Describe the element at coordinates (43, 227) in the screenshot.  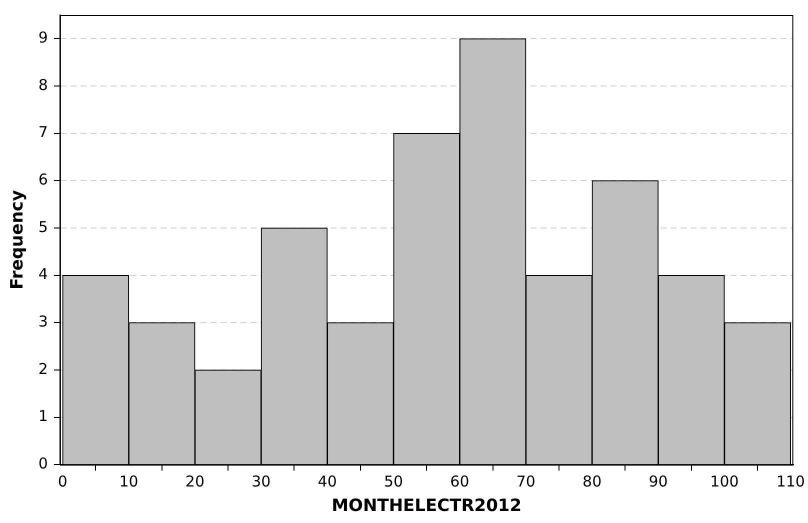
I see `y-tick-label: 5` at that location.